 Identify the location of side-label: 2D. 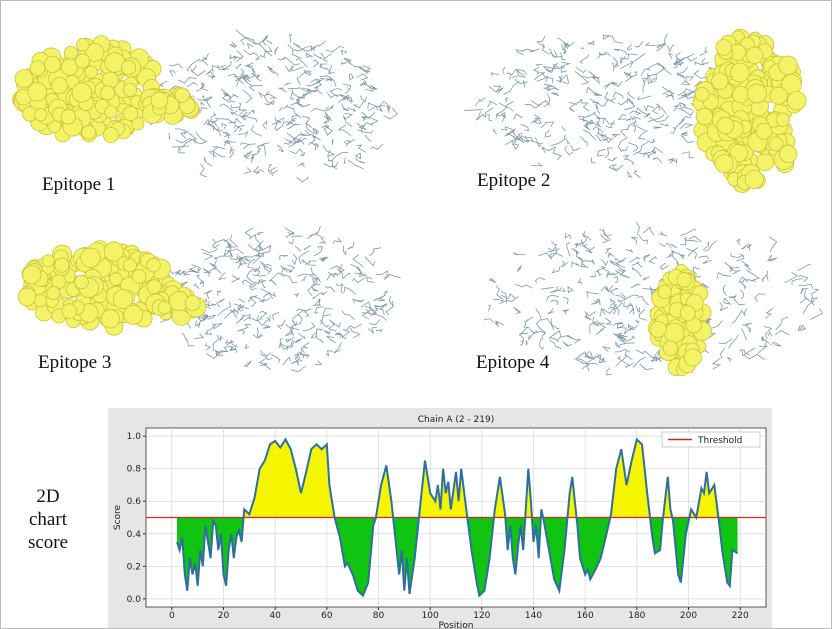
(47, 496).